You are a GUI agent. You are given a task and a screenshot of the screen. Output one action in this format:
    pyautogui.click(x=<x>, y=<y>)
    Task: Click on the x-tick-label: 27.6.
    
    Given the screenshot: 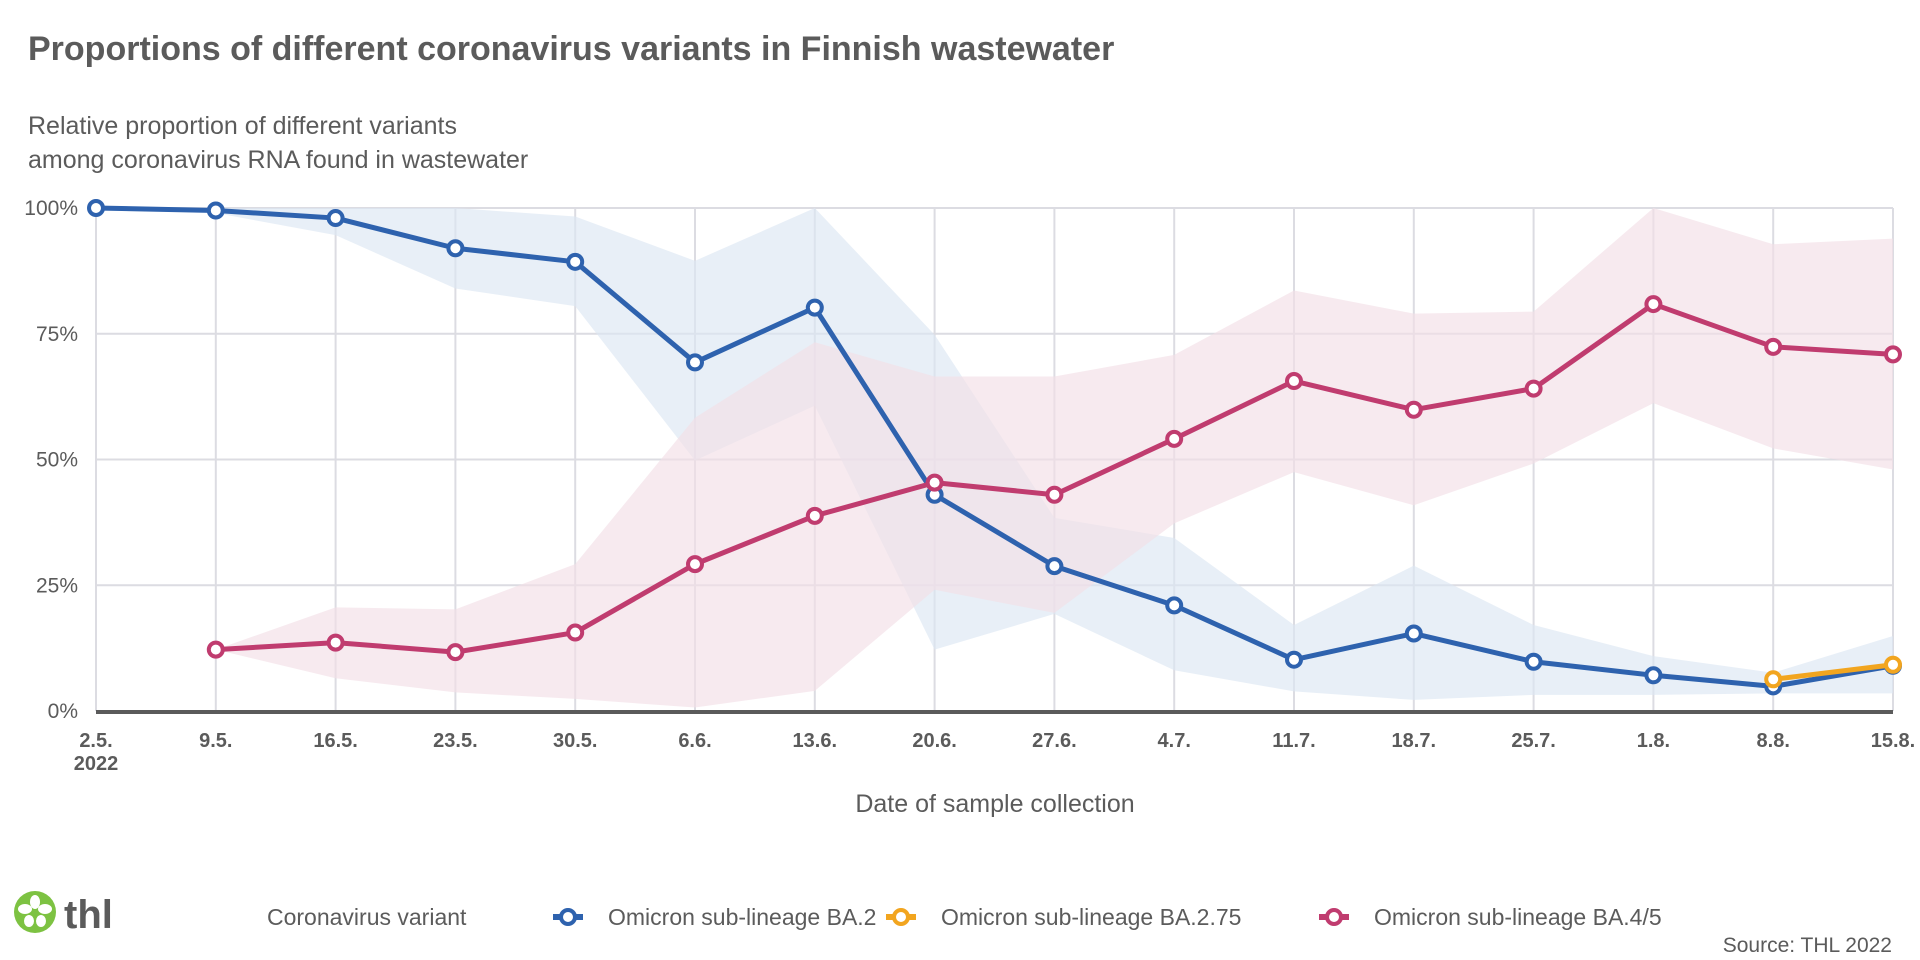 What is the action you would take?
    pyautogui.click(x=1054, y=741)
    